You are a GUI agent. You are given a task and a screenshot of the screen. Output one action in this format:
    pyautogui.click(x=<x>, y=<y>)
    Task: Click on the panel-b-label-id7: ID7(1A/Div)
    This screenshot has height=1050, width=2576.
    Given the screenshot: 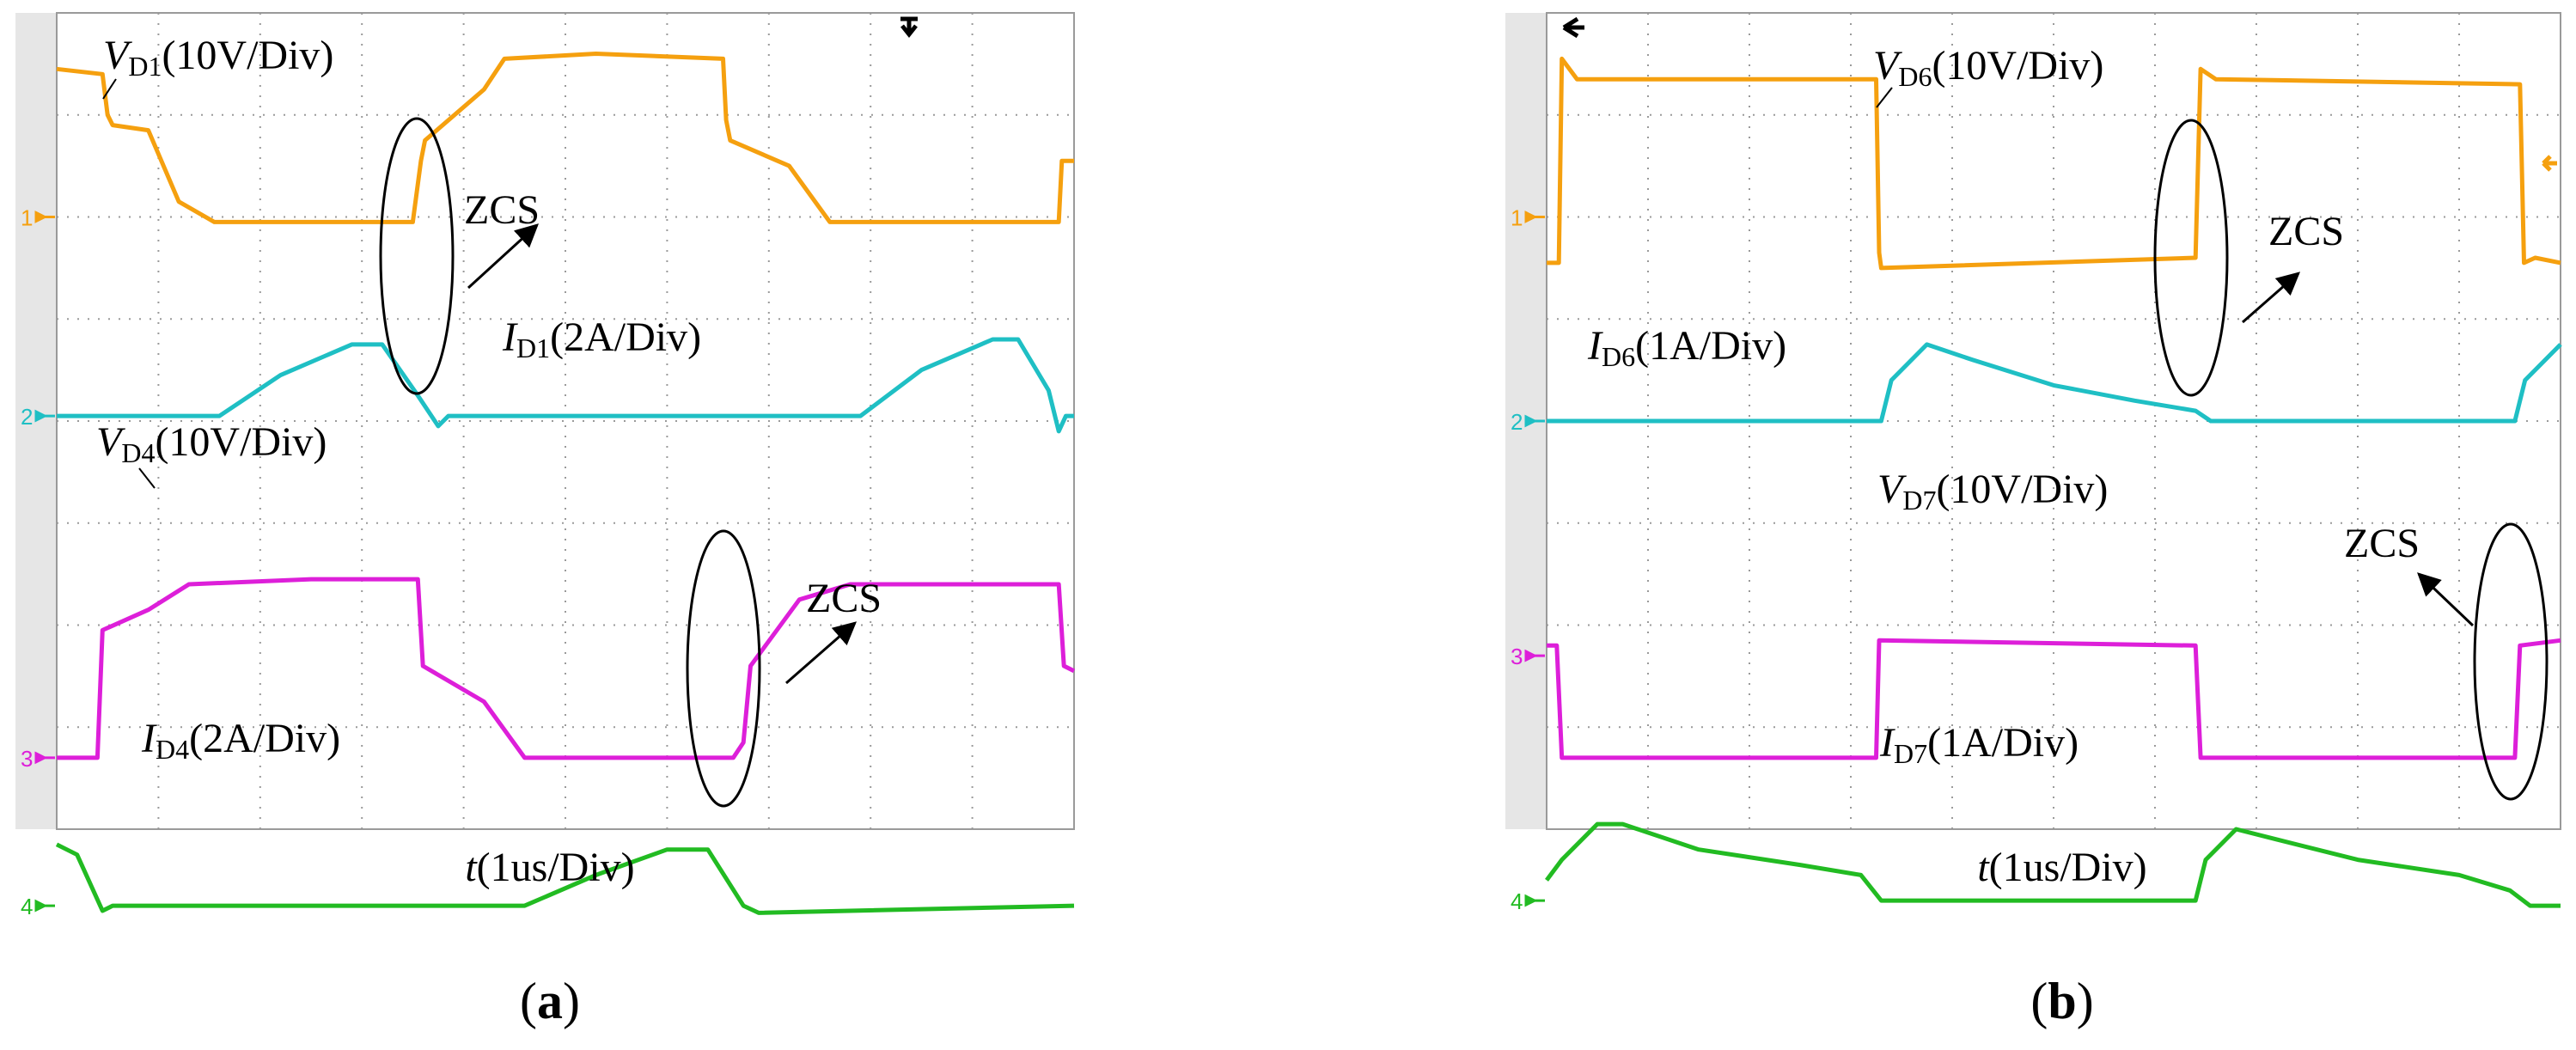 What is the action you would take?
    pyautogui.click(x=1979, y=744)
    